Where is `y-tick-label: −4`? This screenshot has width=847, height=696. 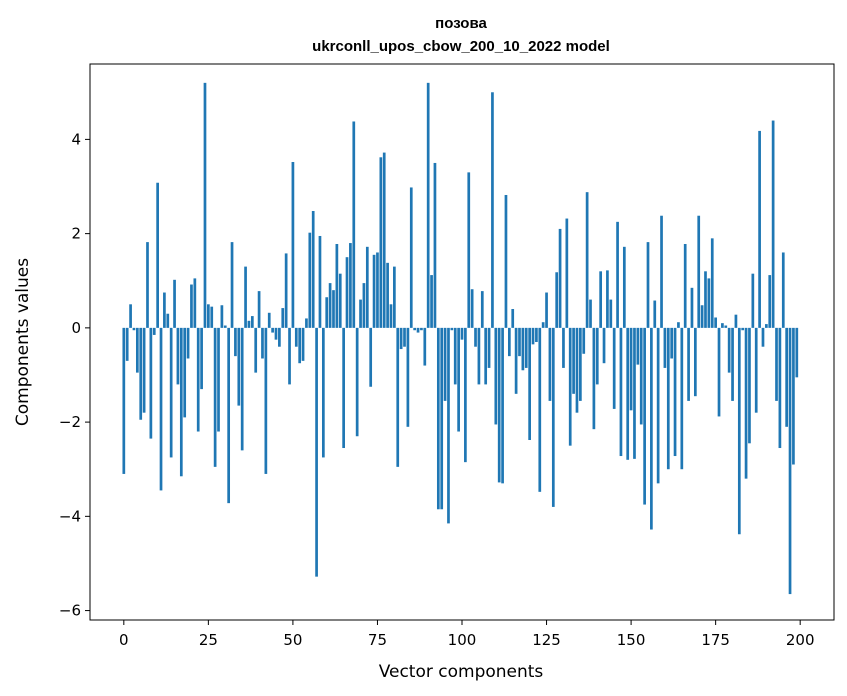 y-tick-label: −4 is located at coordinates (70, 516).